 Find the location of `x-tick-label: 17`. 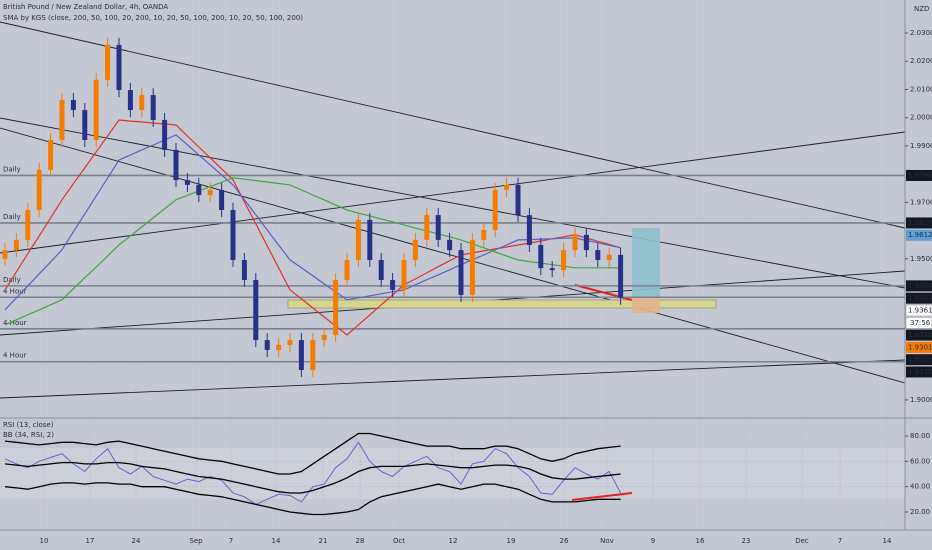

x-tick-label: 17 is located at coordinates (90, 541).